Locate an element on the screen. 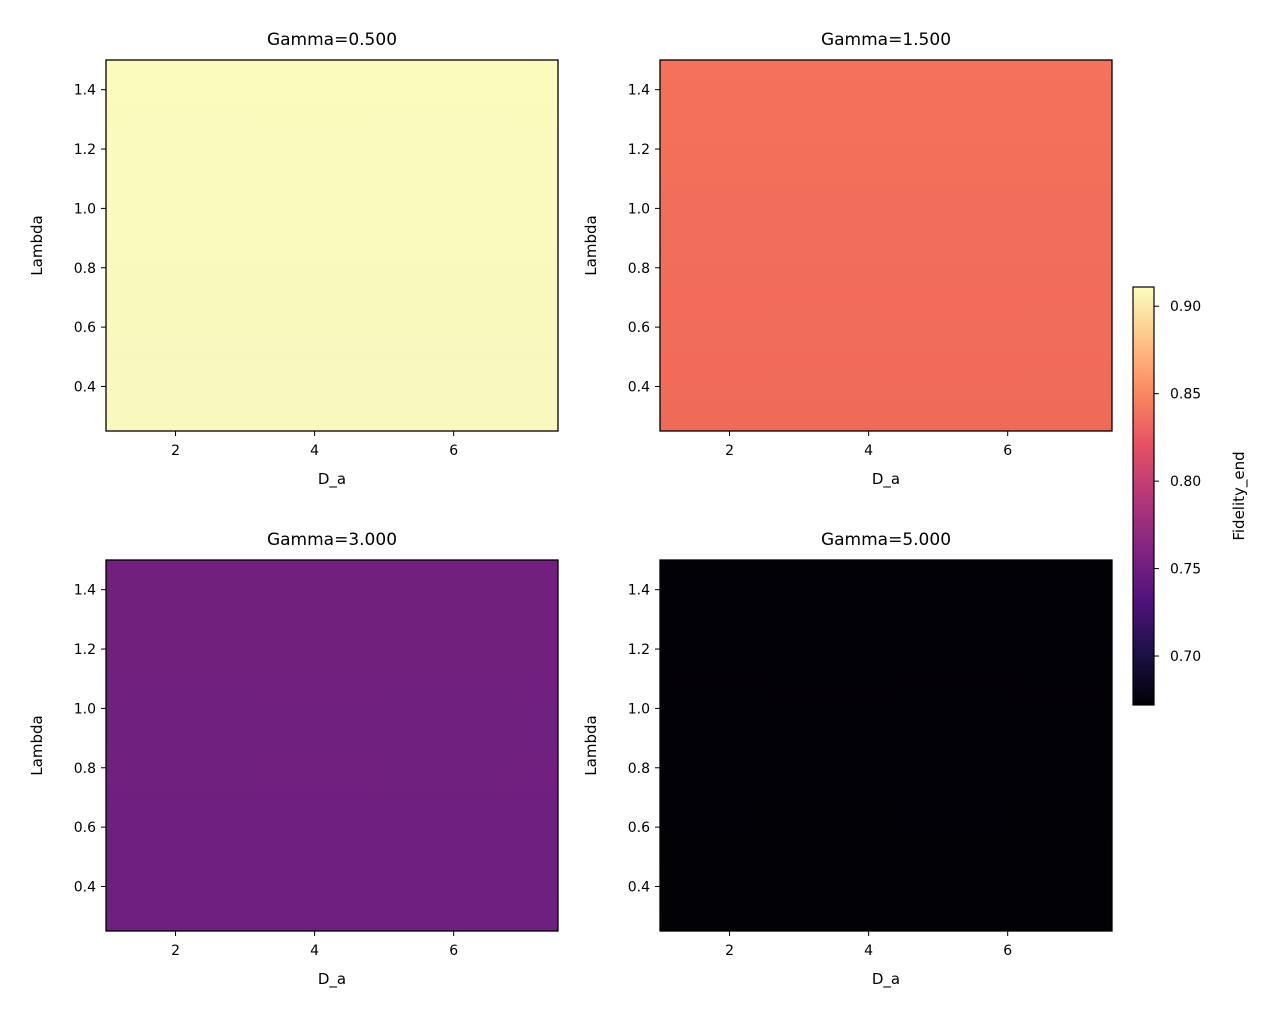  colorbar-label: Fidelity_end is located at coordinates (1239, 495).